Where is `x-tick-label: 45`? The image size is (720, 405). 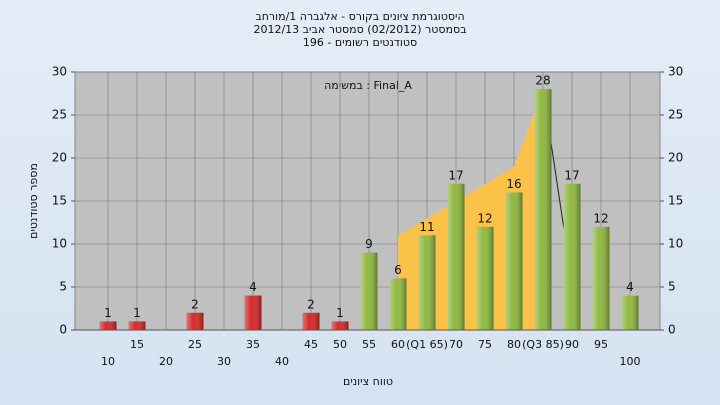 x-tick-label: 45 is located at coordinates (311, 344).